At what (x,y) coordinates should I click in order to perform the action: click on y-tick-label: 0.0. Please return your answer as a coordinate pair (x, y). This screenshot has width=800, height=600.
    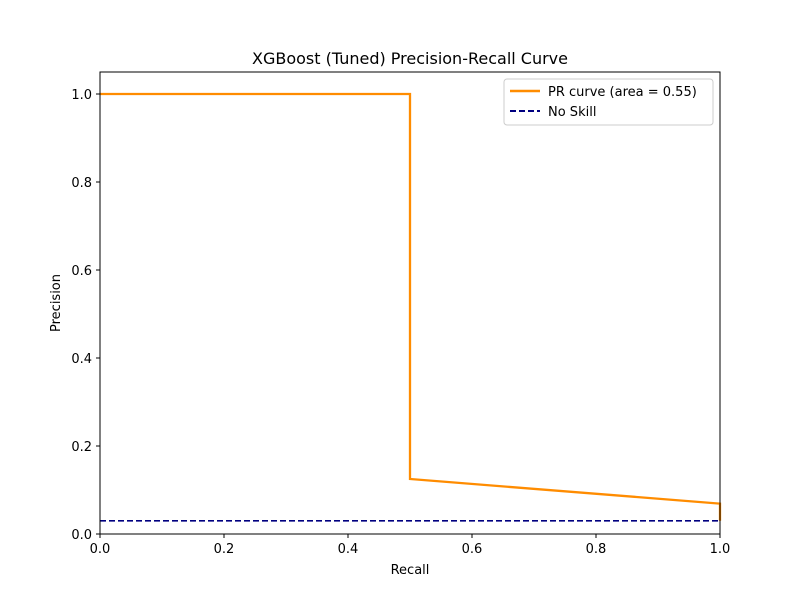
    Looking at the image, I should click on (81, 535).